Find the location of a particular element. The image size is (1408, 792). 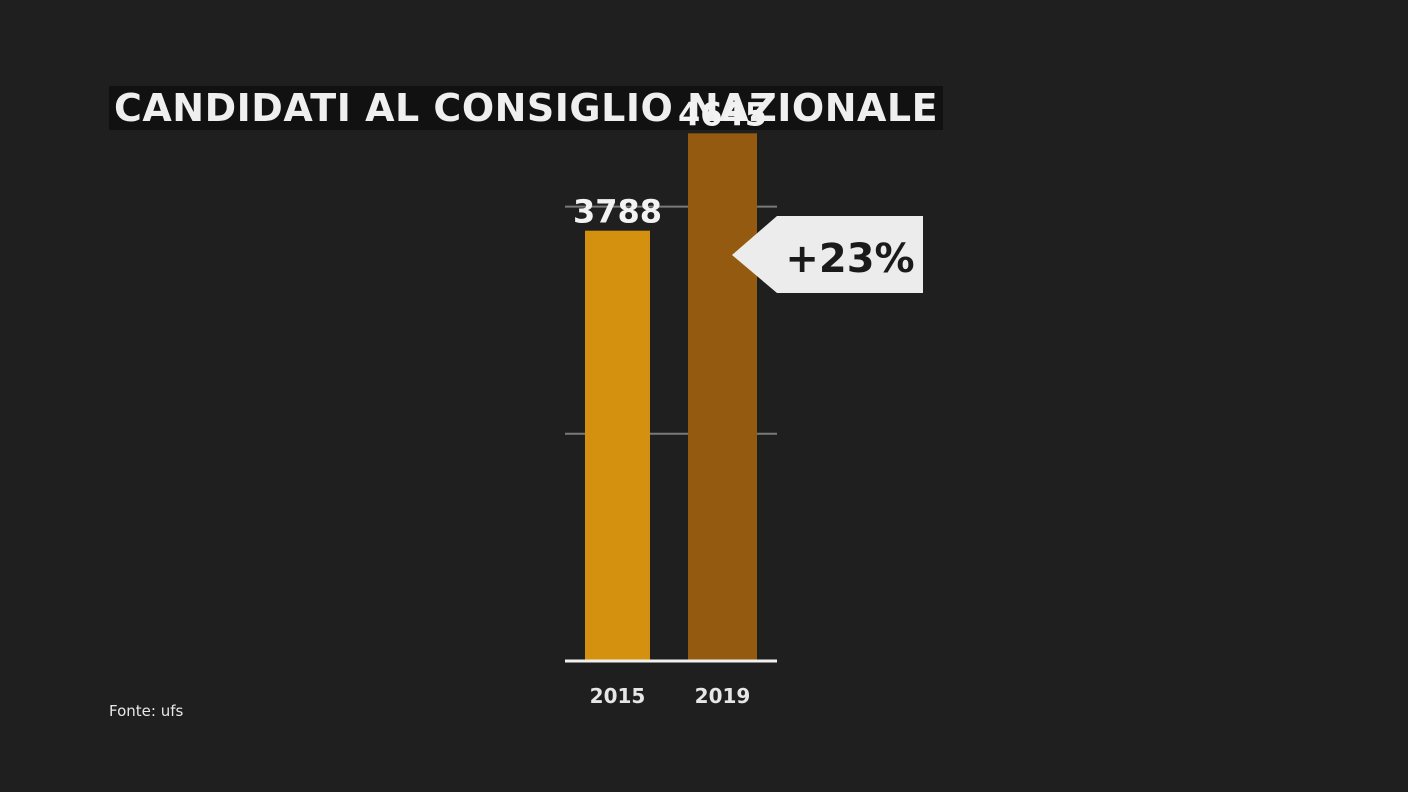

callout-text: +23% is located at coordinates (849, 259).